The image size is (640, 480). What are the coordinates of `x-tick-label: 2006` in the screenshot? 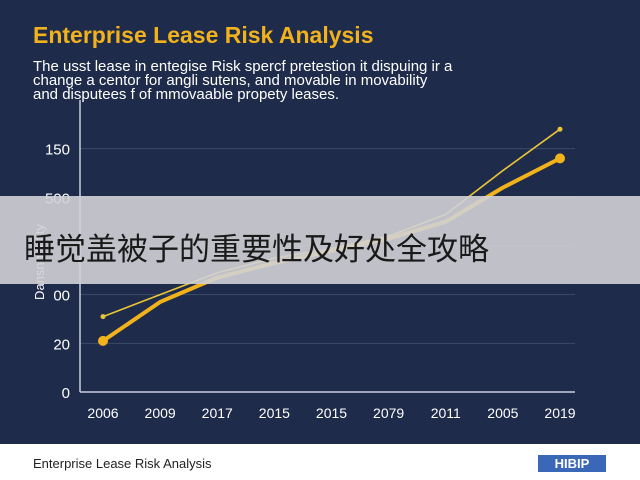 It's located at (102, 413).